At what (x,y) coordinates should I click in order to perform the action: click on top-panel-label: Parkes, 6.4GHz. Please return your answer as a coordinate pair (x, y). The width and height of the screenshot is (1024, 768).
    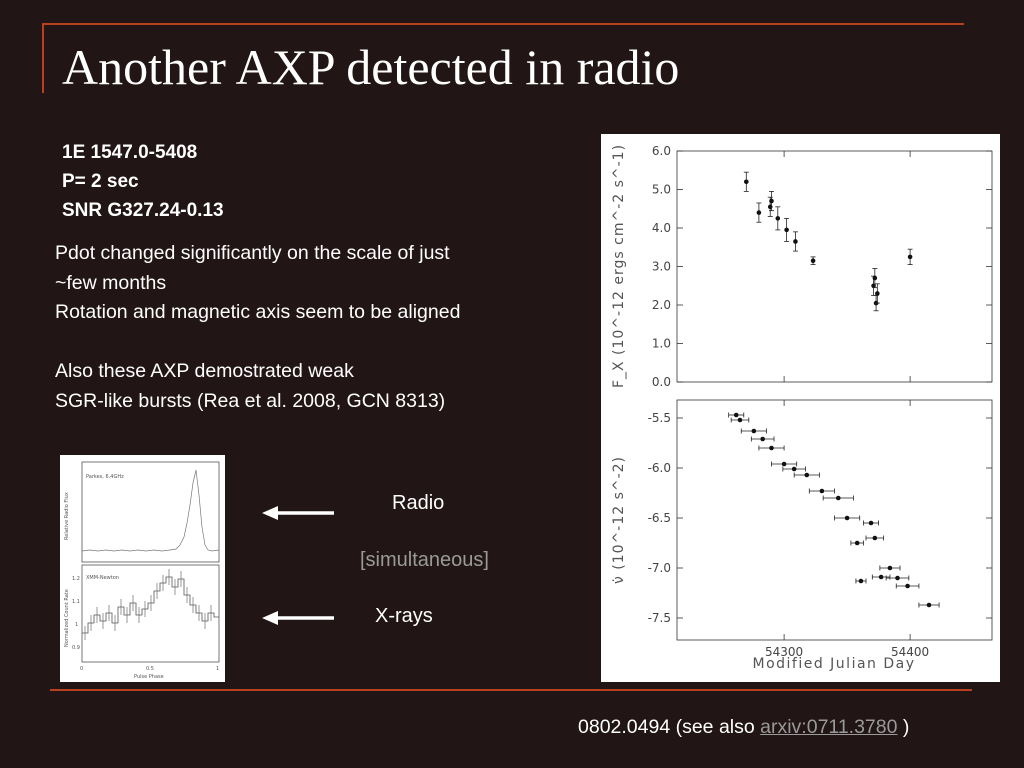
    Looking at the image, I should click on (105, 477).